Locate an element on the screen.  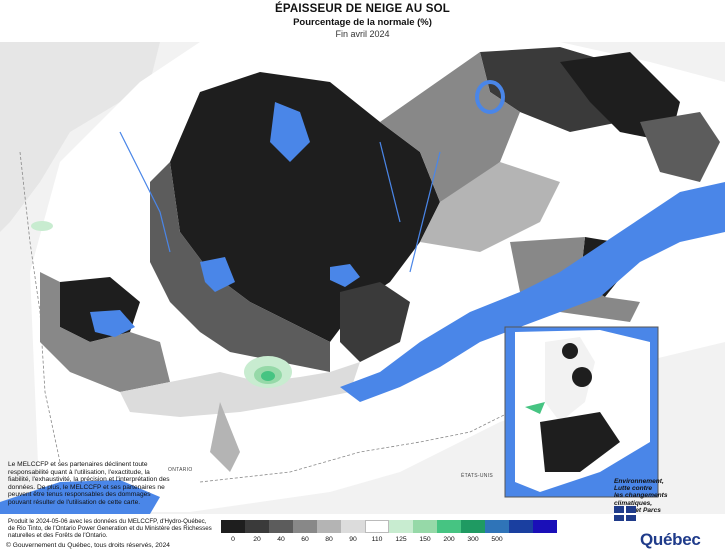
us-label: ÉTATS-UNIS is located at coordinates (477, 476).